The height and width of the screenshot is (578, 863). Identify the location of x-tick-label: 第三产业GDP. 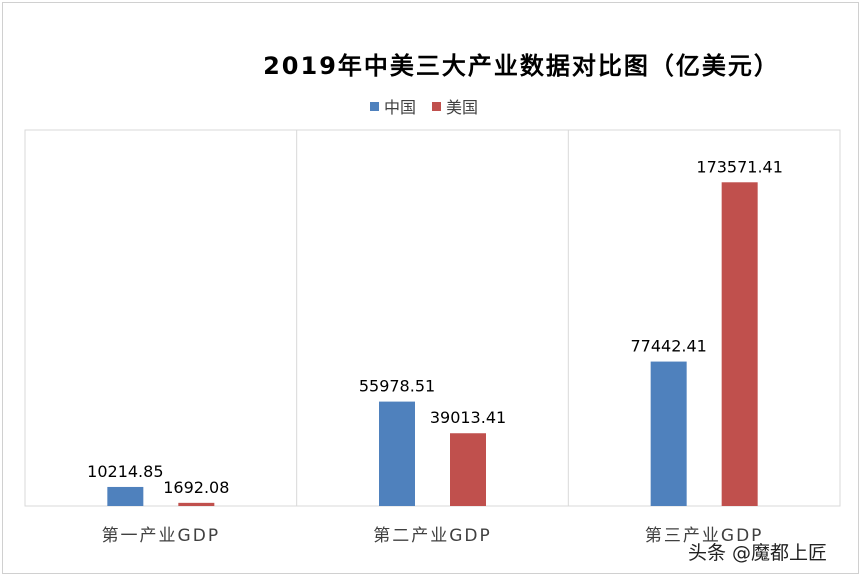
(704, 536).